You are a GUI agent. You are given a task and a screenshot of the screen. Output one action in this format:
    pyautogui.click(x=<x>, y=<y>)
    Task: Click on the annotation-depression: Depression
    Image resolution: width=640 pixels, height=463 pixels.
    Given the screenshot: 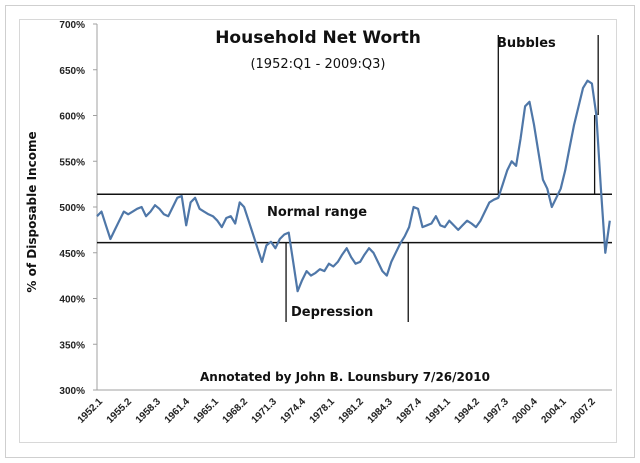 What is the action you would take?
    pyautogui.click(x=332, y=312)
    